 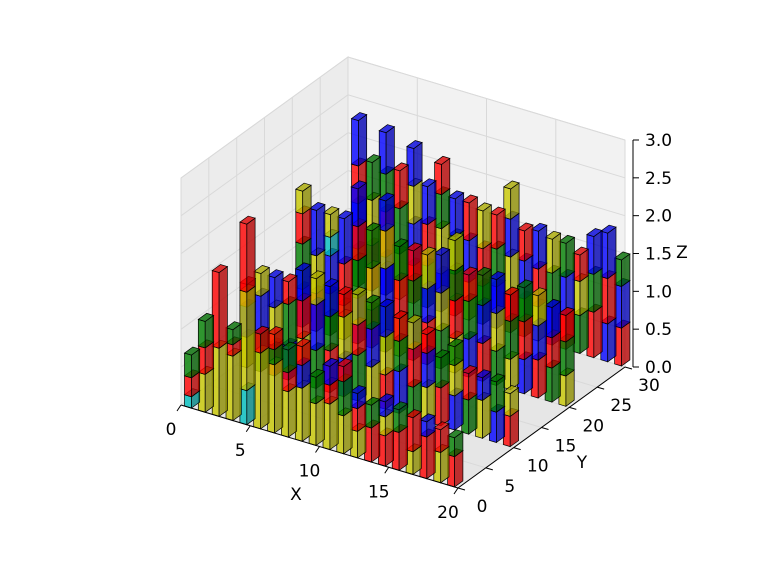 What do you see at coordinates (658, 179) in the screenshot?
I see `z-tick-label: 2.5` at bounding box center [658, 179].